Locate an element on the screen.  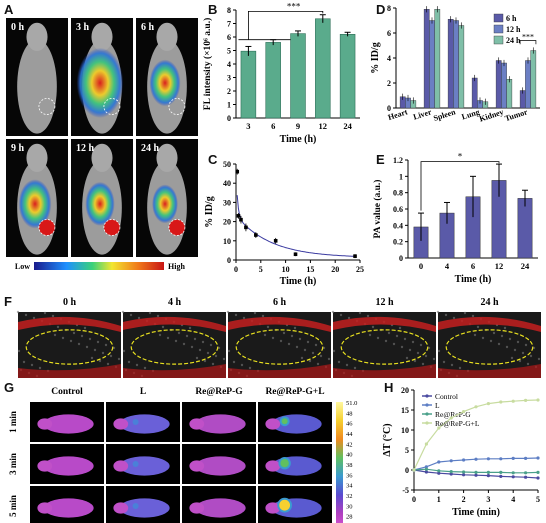
y-tick-label: 3 is located at coordinates (229, 78).